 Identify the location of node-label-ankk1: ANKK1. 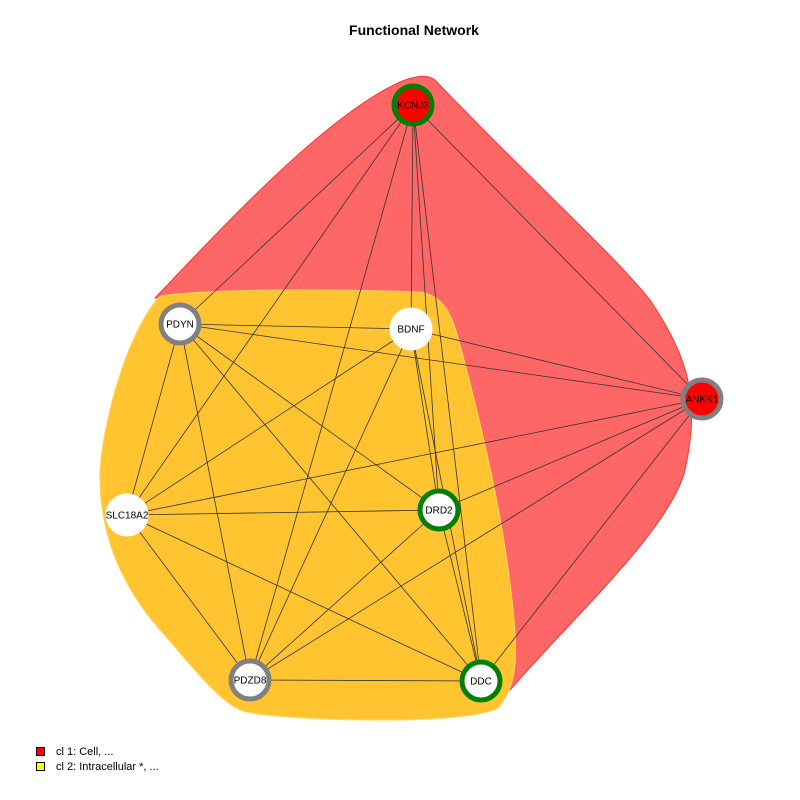
(702, 400).